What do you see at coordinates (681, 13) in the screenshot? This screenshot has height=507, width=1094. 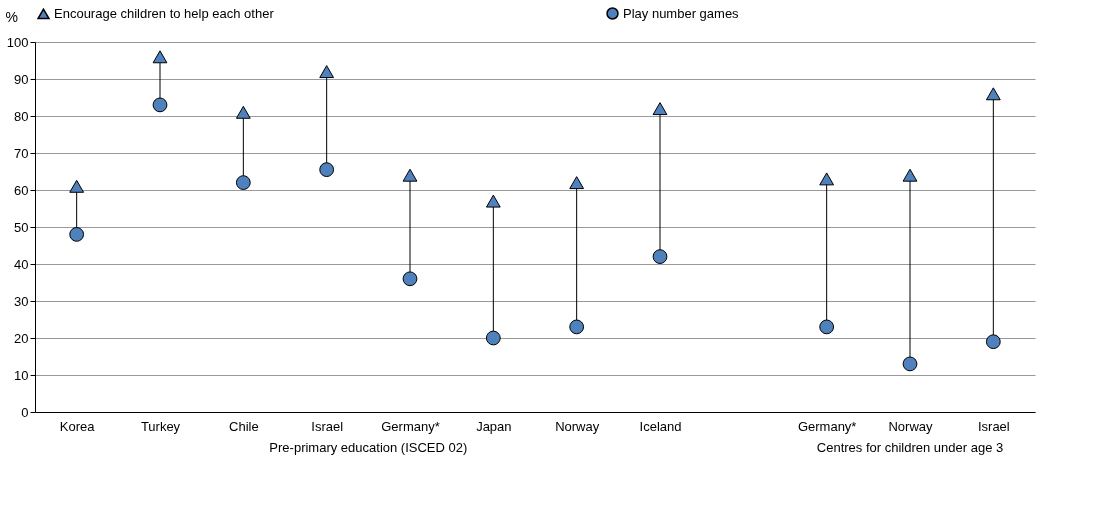 I see `legend-label: Play number games` at bounding box center [681, 13].